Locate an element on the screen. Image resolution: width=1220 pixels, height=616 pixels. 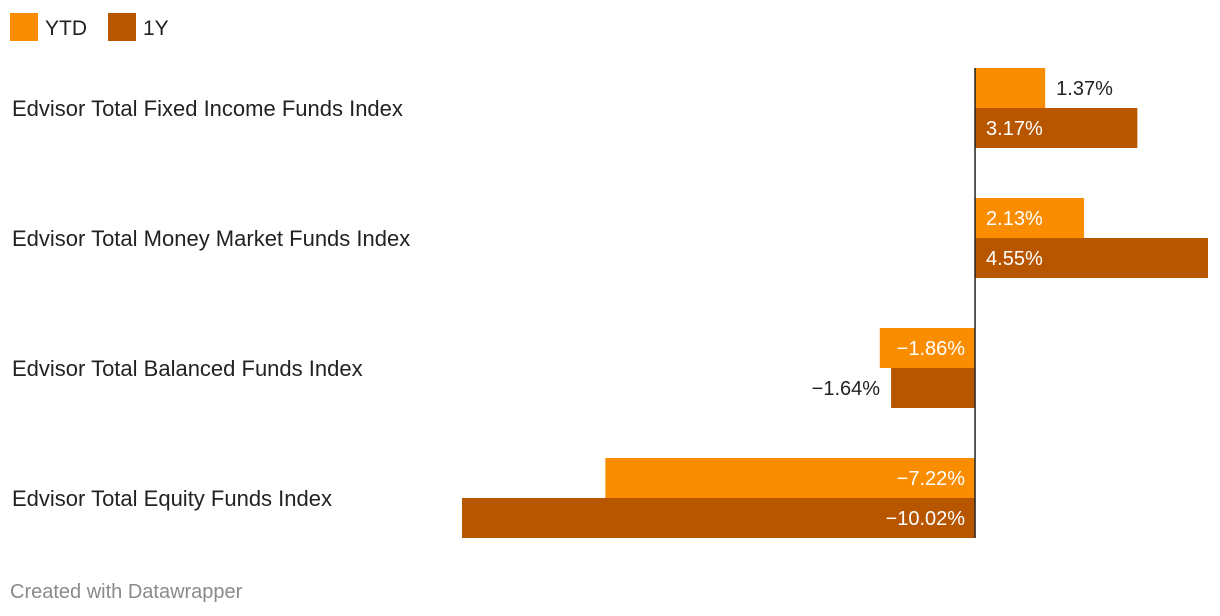
value-label-ytd: 1.37% is located at coordinates (1084, 89).